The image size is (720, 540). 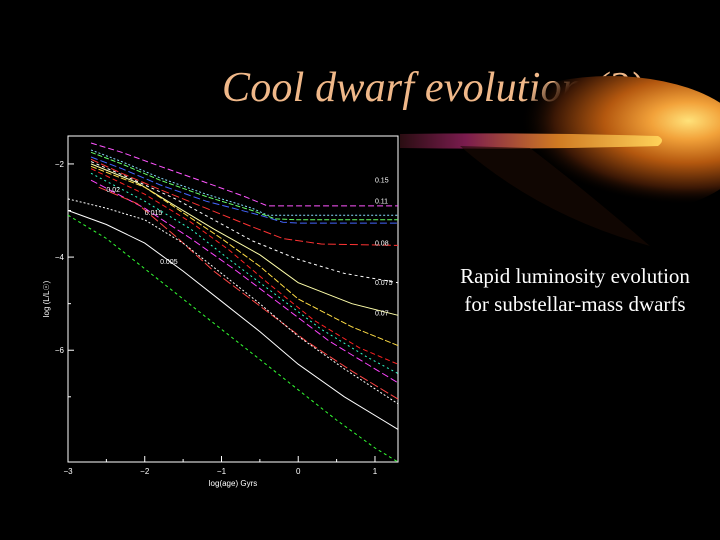 What do you see at coordinates (375, 471) in the screenshot?
I see `x-tick-label: 1` at bounding box center [375, 471].